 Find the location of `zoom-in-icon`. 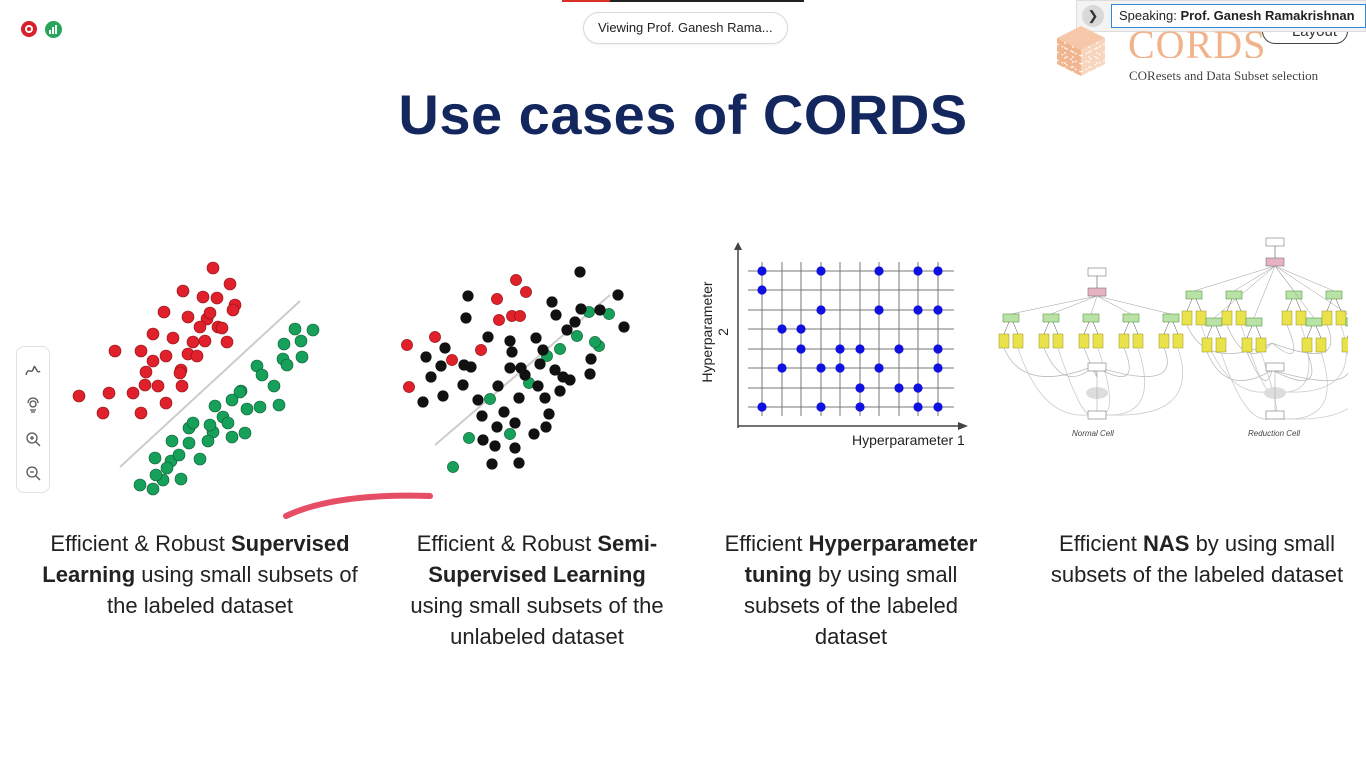

zoom-in-icon is located at coordinates (33, 439).